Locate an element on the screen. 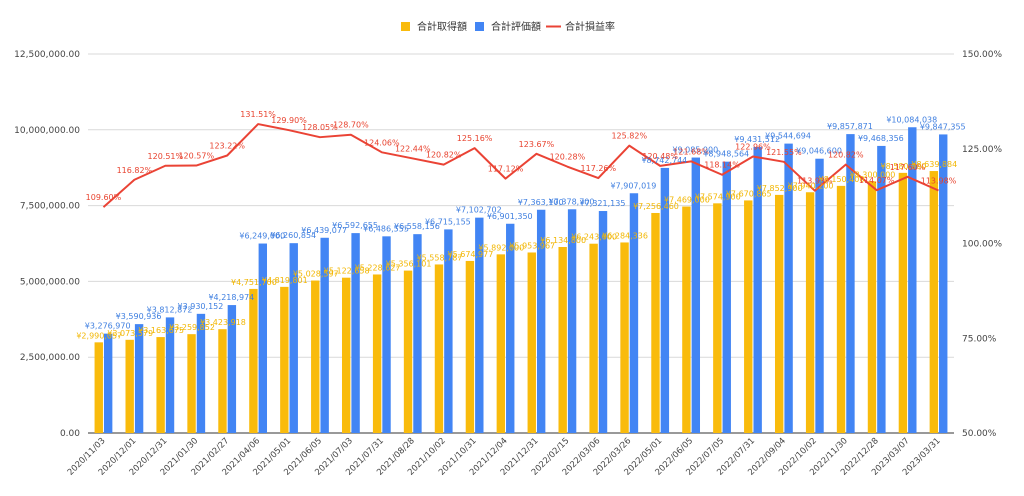 The image size is (1024, 496). y2-tick-label: 75.00% is located at coordinates (979, 339).